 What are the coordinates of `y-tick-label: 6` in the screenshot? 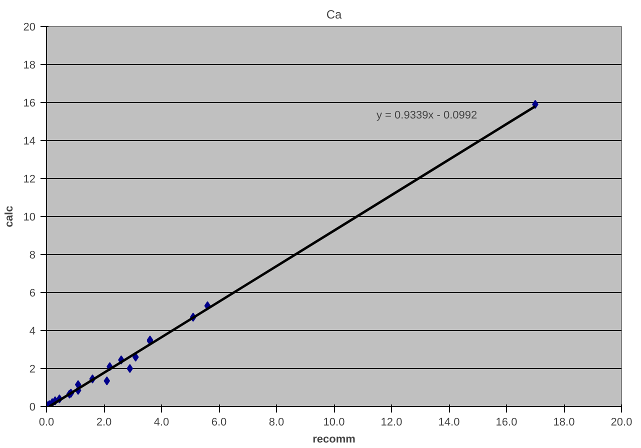 It's located at (32, 294).